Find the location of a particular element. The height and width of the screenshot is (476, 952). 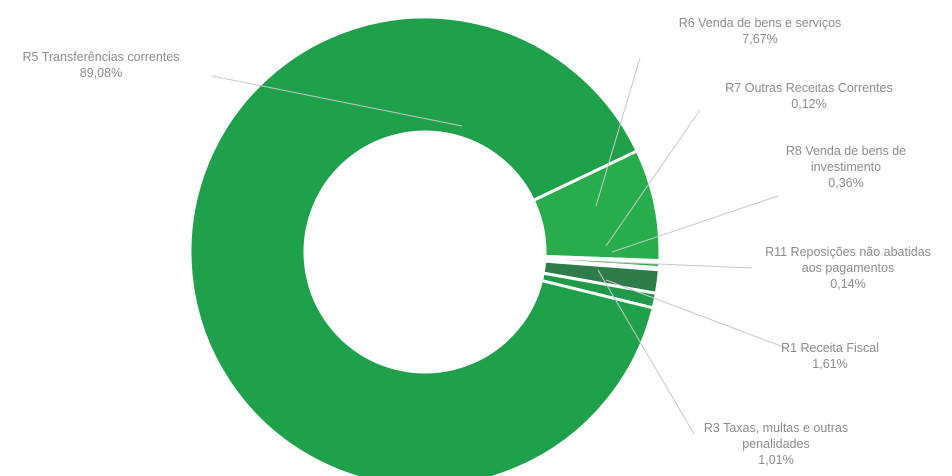

label-r11-name-line2: aos pagamentos is located at coordinates (848, 268).